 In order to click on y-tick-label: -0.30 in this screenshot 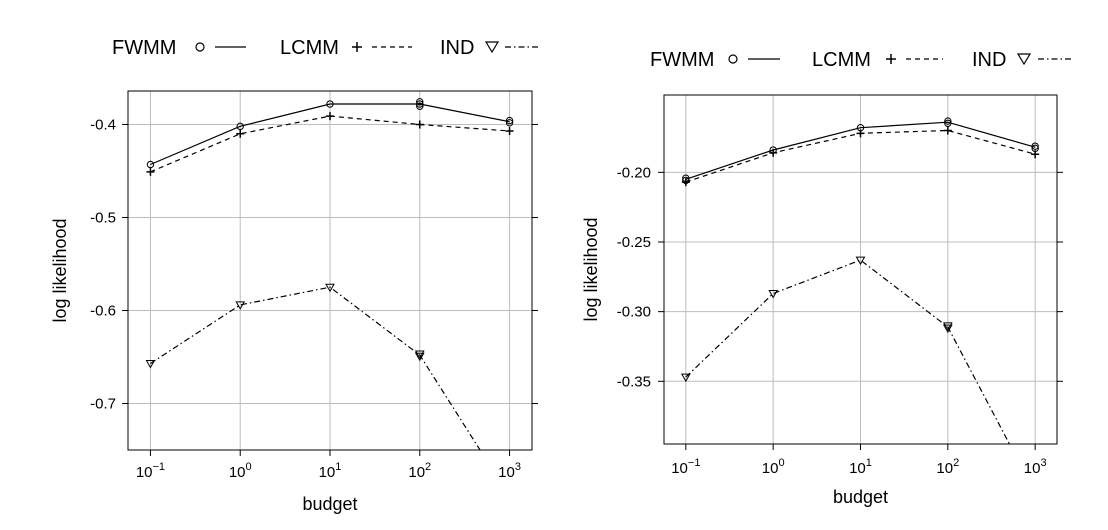, I will do `click(634, 312)`.